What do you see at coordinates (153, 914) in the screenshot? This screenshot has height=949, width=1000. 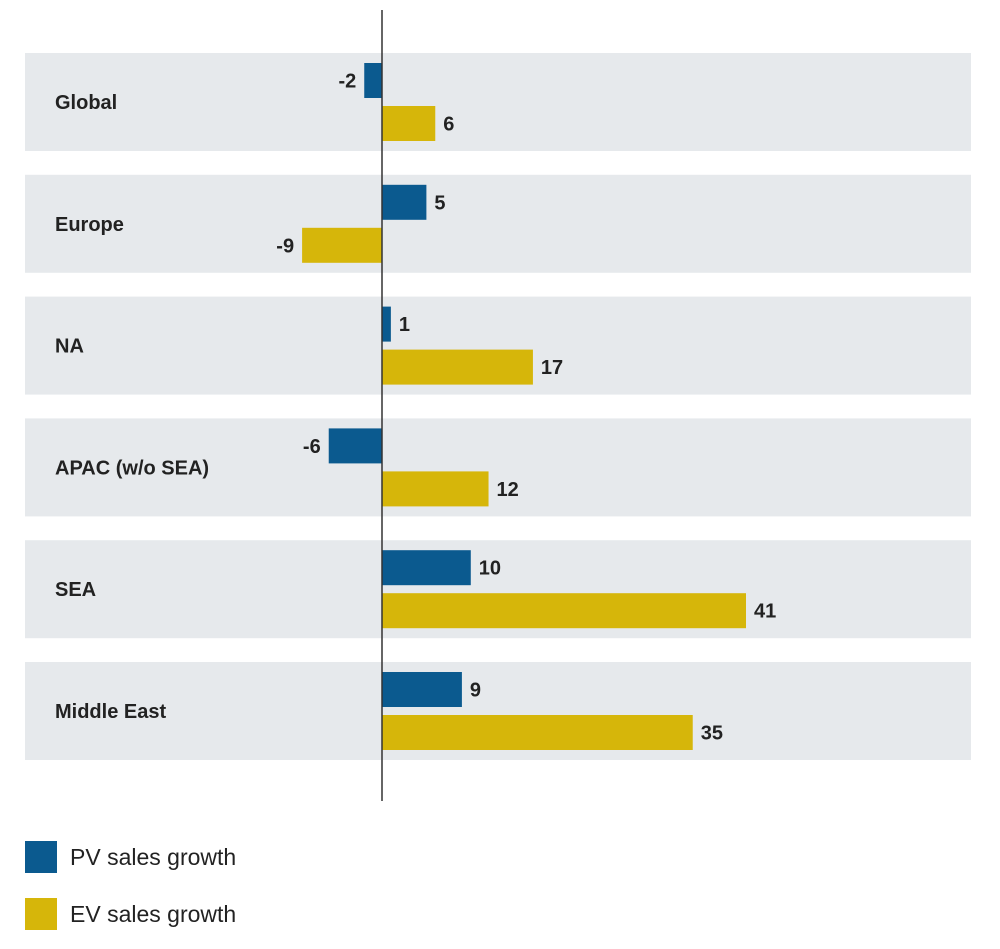 I see `legend-label: EV sales growth` at bounding box center [153, 914].